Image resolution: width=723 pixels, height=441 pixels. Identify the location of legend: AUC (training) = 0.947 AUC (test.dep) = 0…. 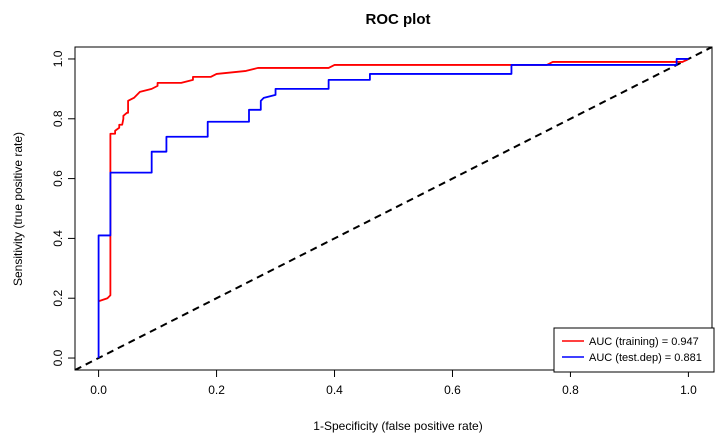
(634, 350).